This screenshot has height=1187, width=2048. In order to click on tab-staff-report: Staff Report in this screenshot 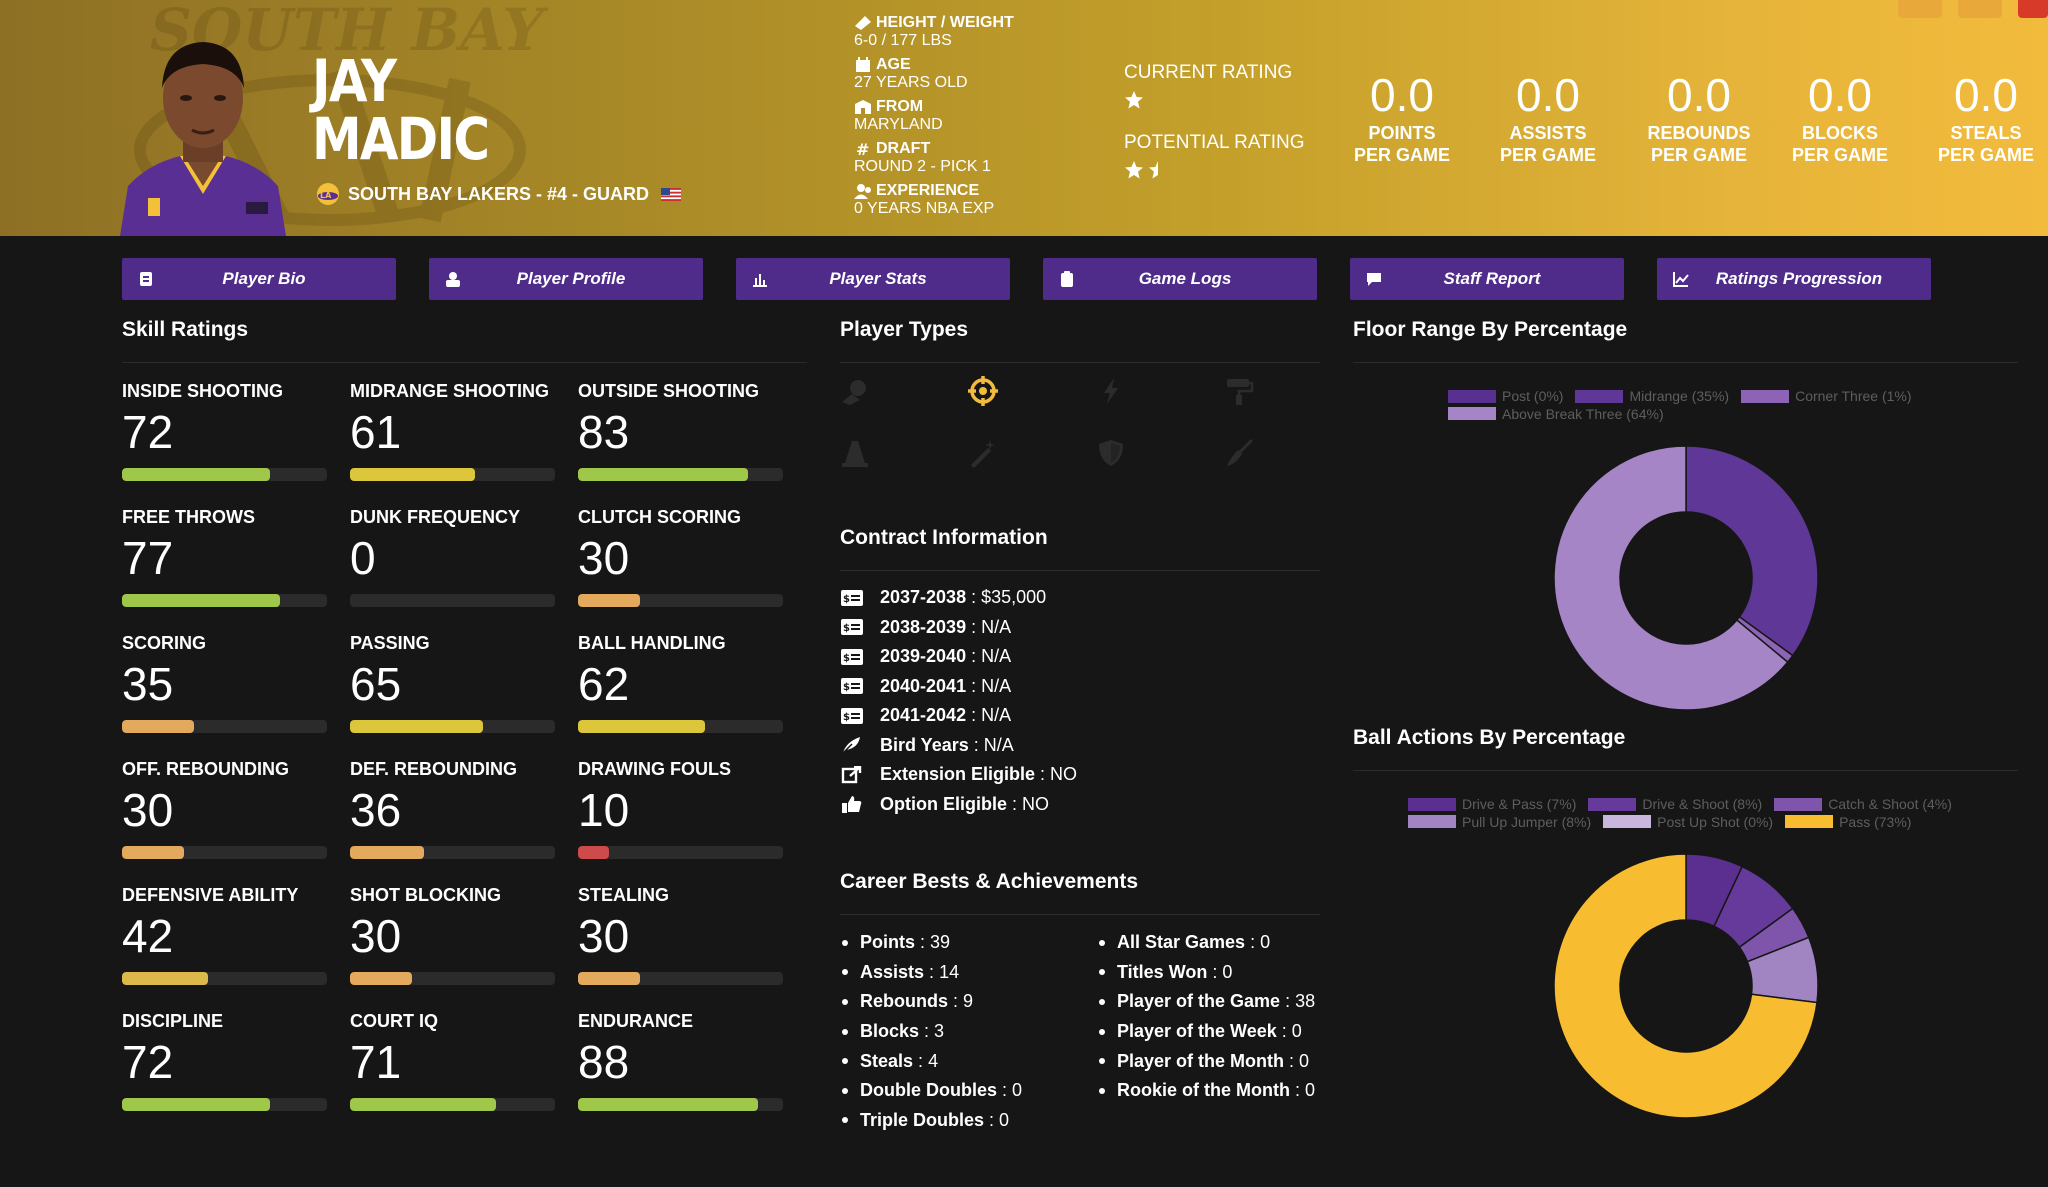, I will do `click(1487, 279)`.